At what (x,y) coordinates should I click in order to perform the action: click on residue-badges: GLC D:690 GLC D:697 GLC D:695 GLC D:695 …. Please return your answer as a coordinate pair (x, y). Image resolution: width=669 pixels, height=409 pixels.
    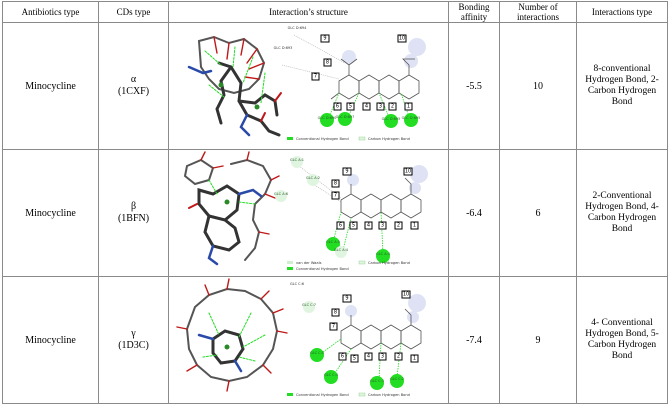
    Looking at the image, I should click on (347, 77).